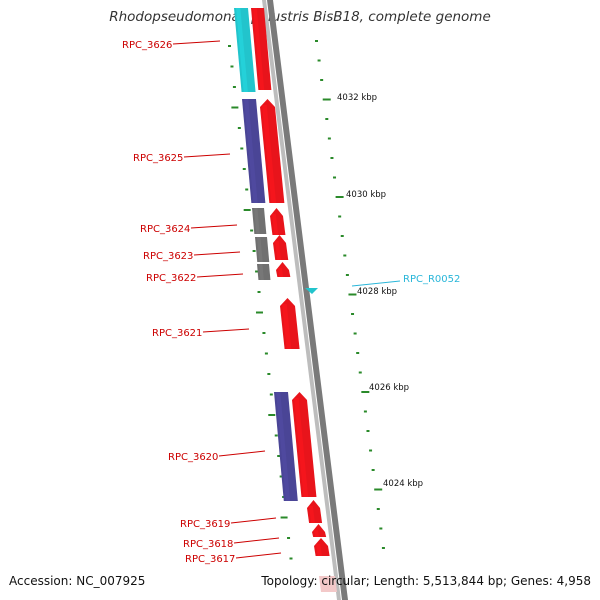  Describe the element at coordinates (205, 524) in the screenshot. I see `gene-label: RPC_3619` at that location.